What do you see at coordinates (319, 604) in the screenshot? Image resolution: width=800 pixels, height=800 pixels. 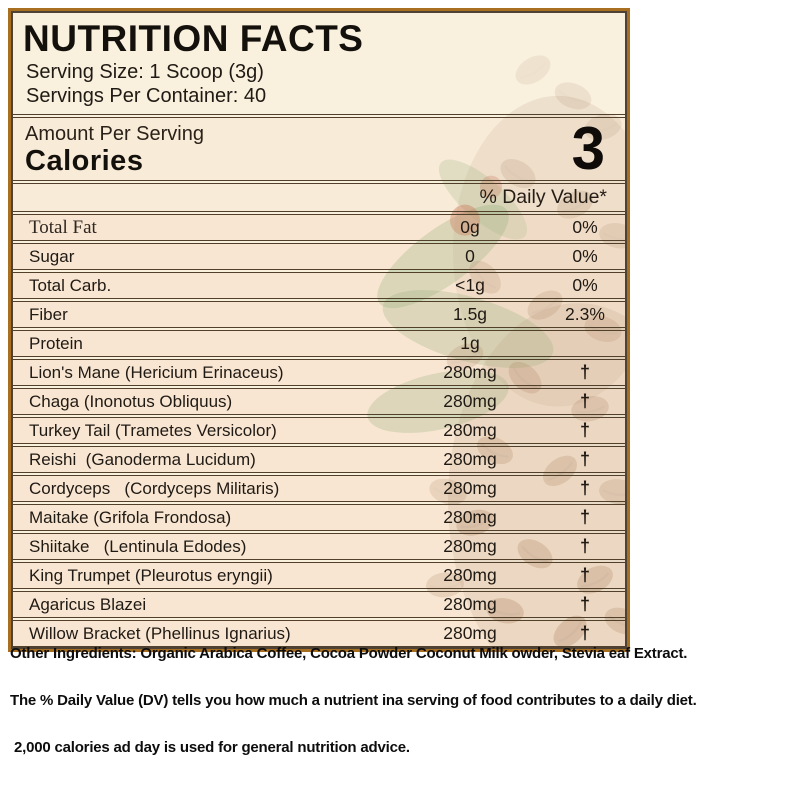 I see `table-row: Agaricus Blazei 280mg †` at bounding box center [319, 604].